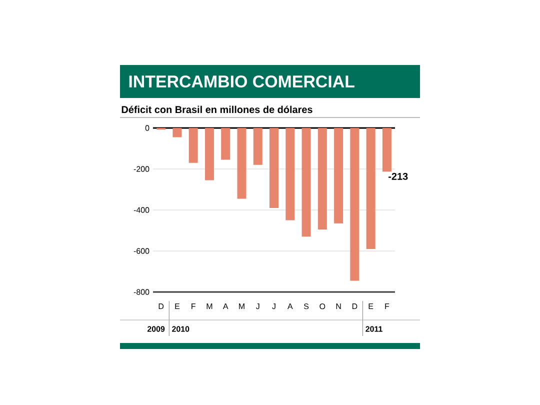 The width and height of the screenshot is (540, 405). I want to click on chart-title: INTERCAMBIO COMERCIAL, so click(241, 82).